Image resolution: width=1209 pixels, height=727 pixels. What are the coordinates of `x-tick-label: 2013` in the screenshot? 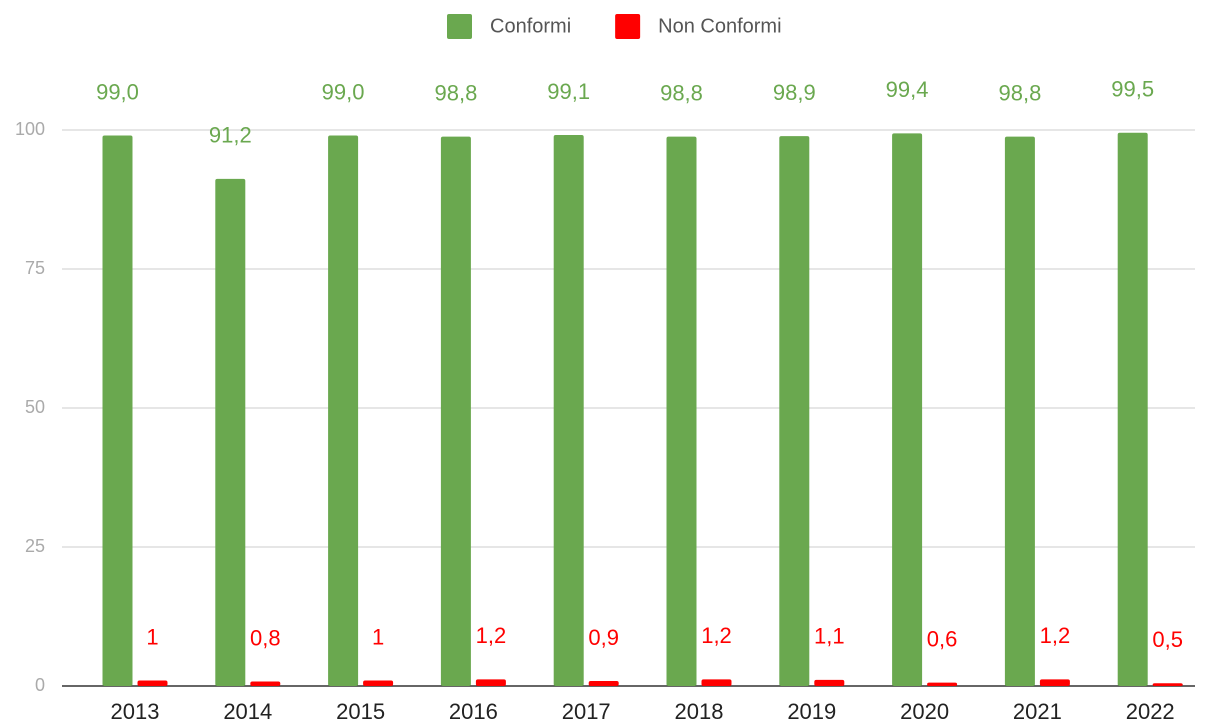 It's located at (135, 711).